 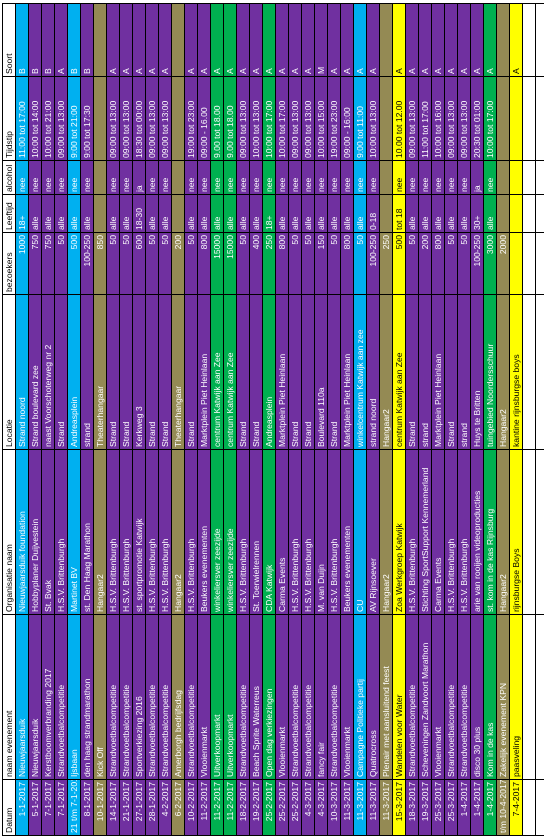 What do you see at coordinates (334, 697) in the screenshot?
I see `cell-naam-evenement: Strandvoetbalcompetitie` at bounding box center [334, 697].